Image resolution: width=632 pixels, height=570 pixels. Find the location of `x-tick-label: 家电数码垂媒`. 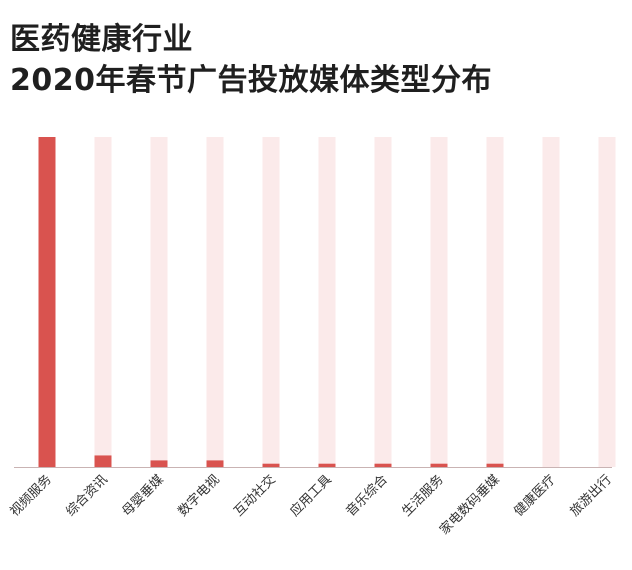

x-tick-label: 家电数码垂媒 is located at coordinates (469, 505).